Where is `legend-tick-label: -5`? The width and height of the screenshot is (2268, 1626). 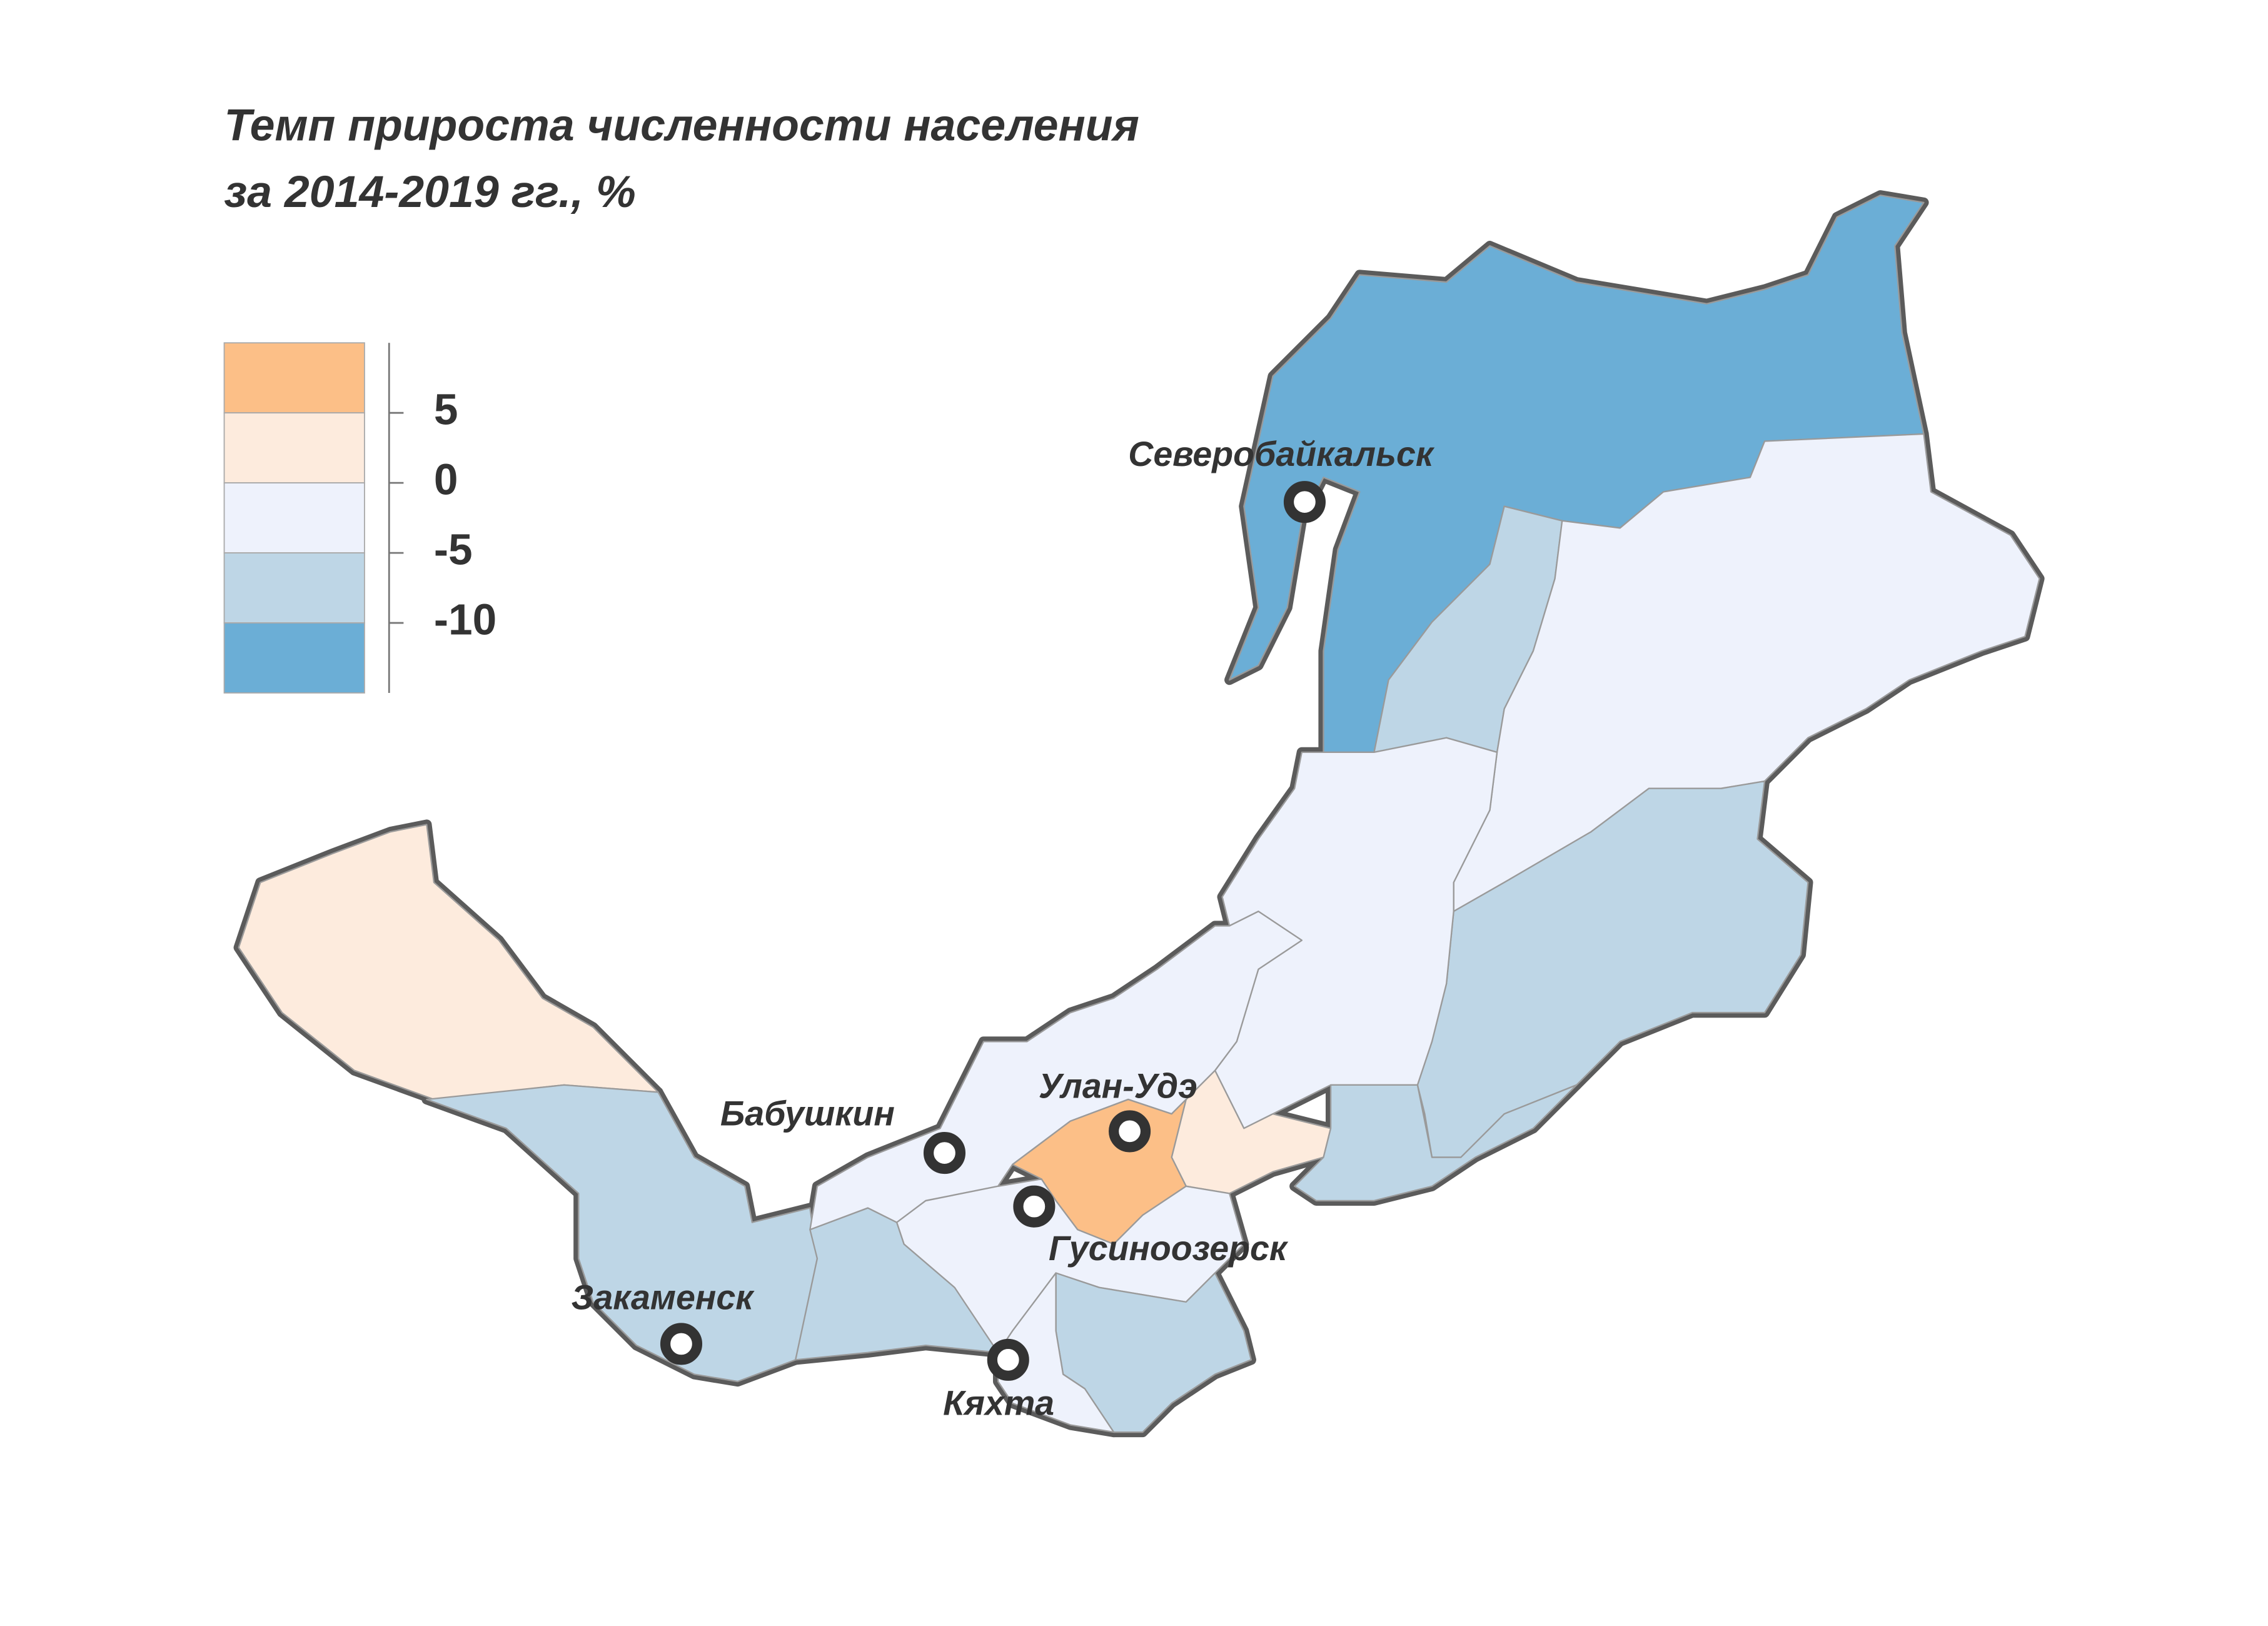 legend-tick-label: -5 is located at coordinates (454, 549).